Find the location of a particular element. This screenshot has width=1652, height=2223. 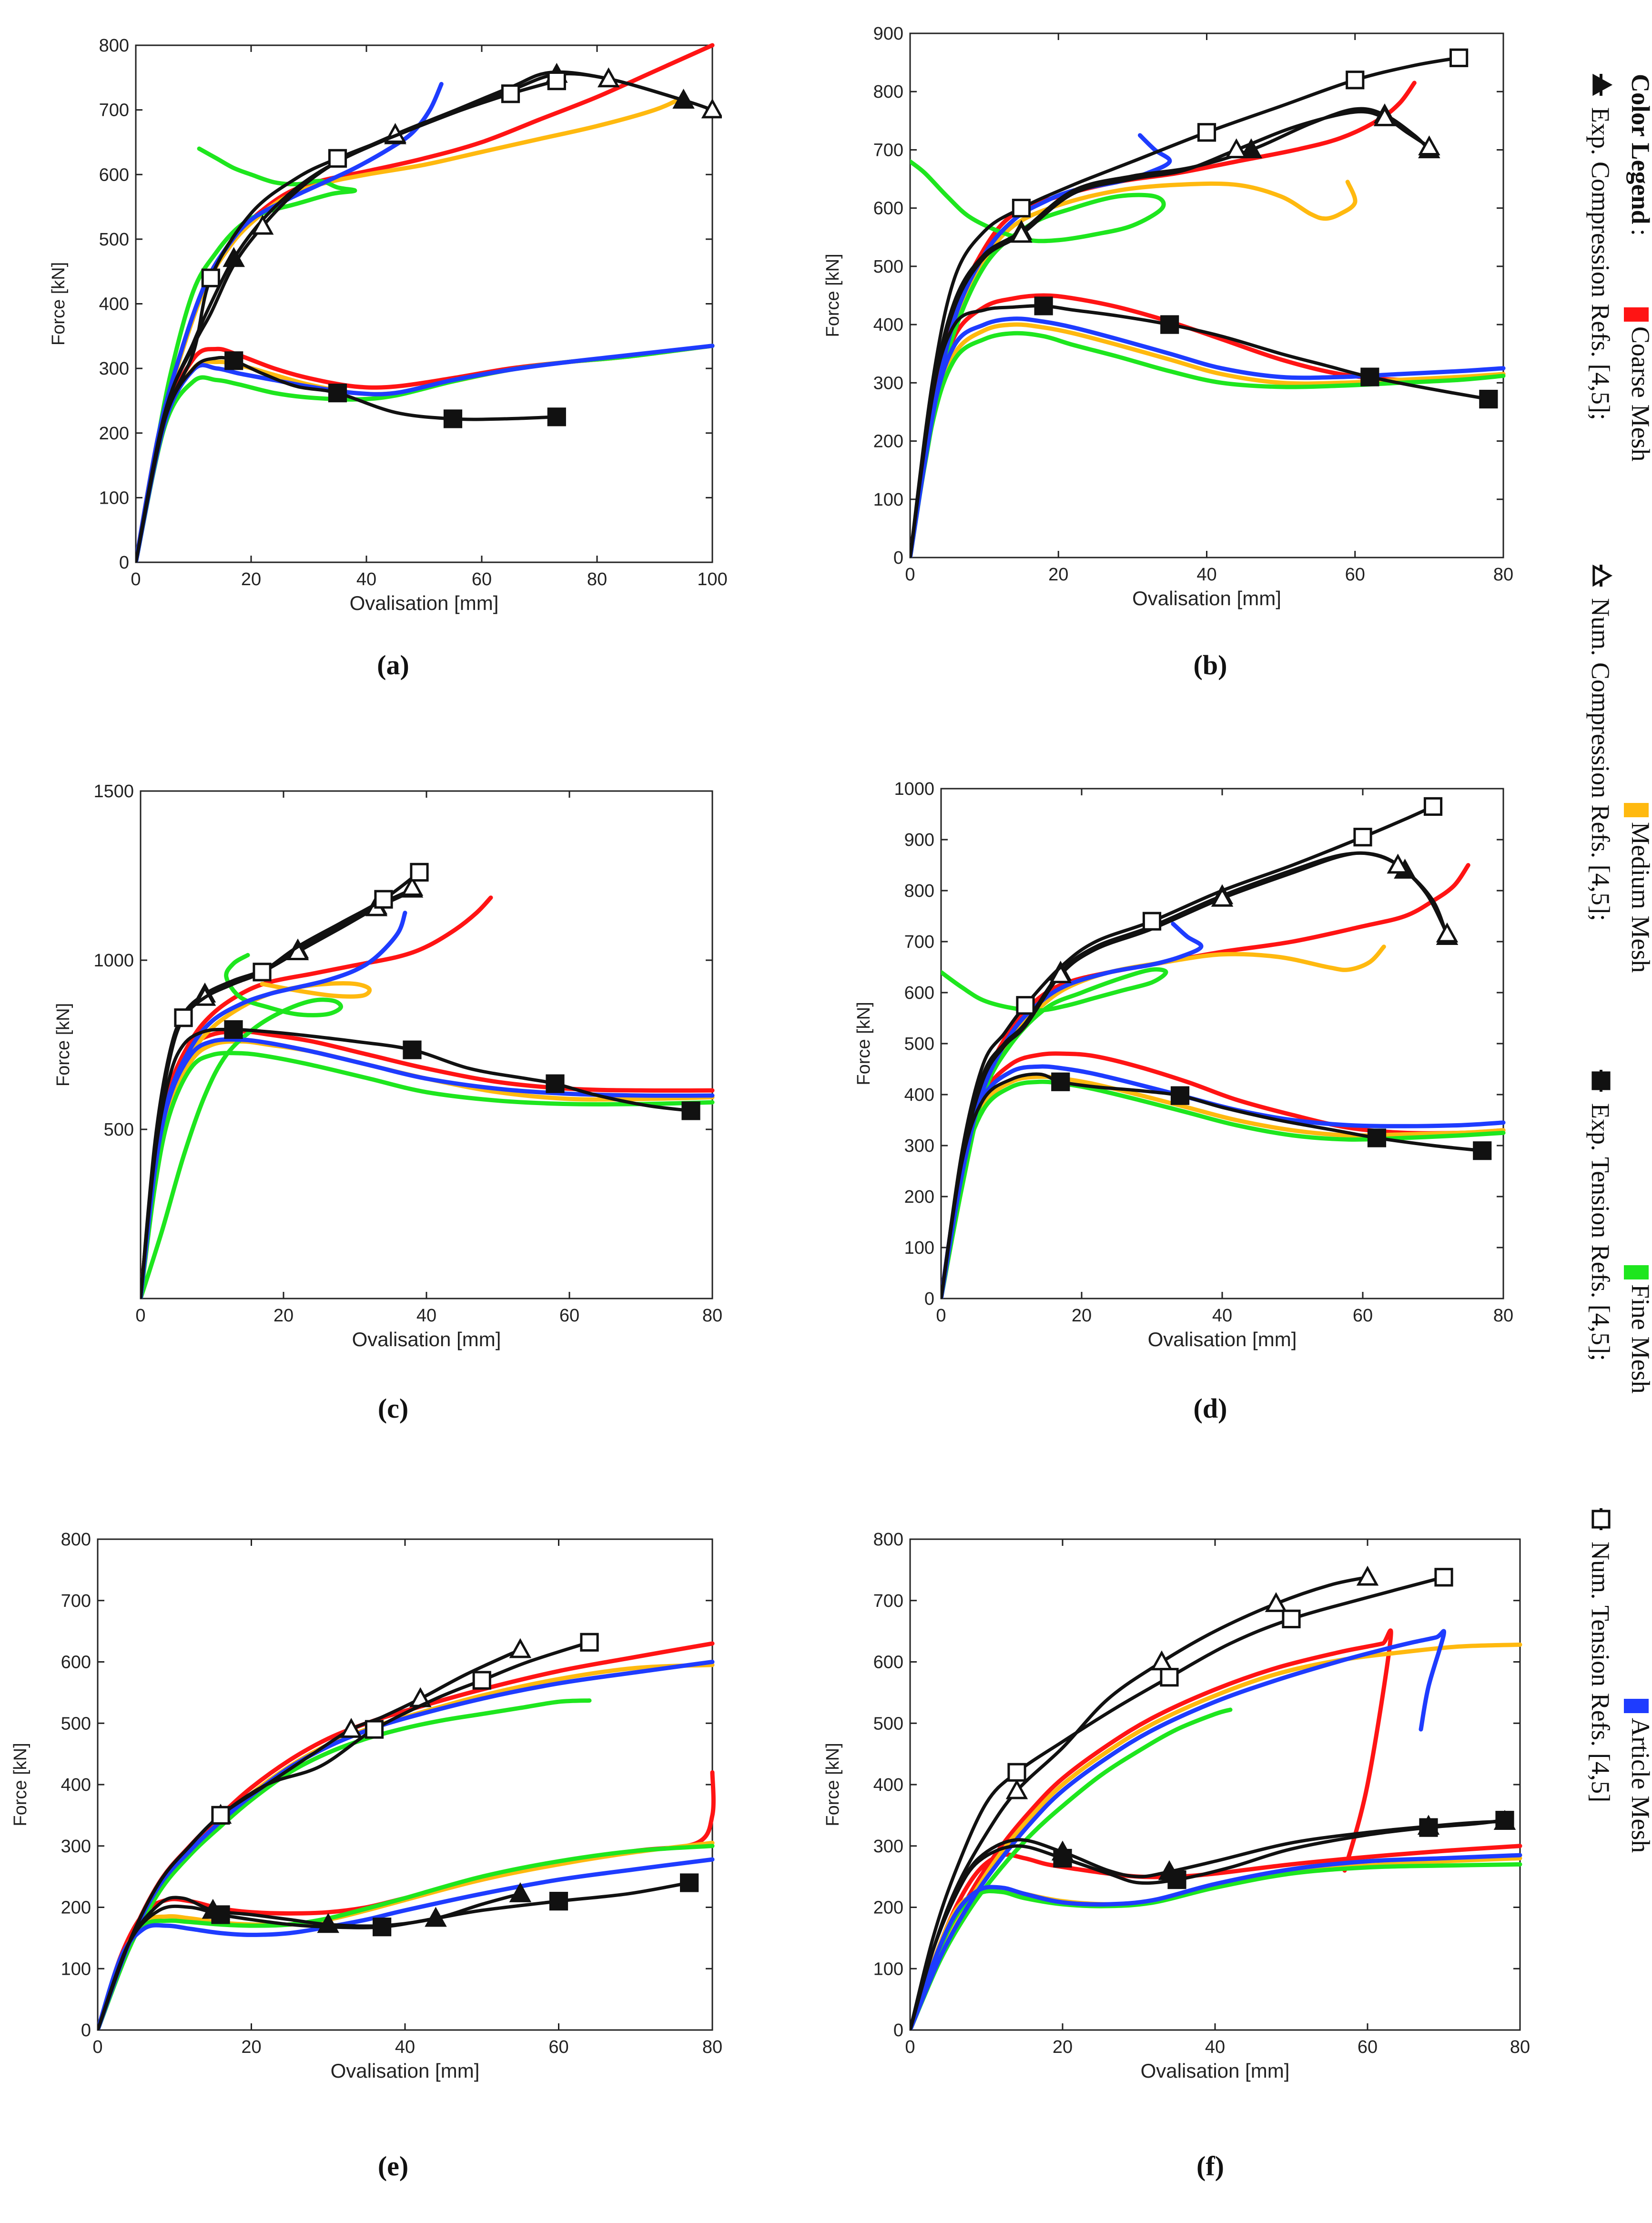

legend-swatch-medium is located at coordinates (1636, 810).